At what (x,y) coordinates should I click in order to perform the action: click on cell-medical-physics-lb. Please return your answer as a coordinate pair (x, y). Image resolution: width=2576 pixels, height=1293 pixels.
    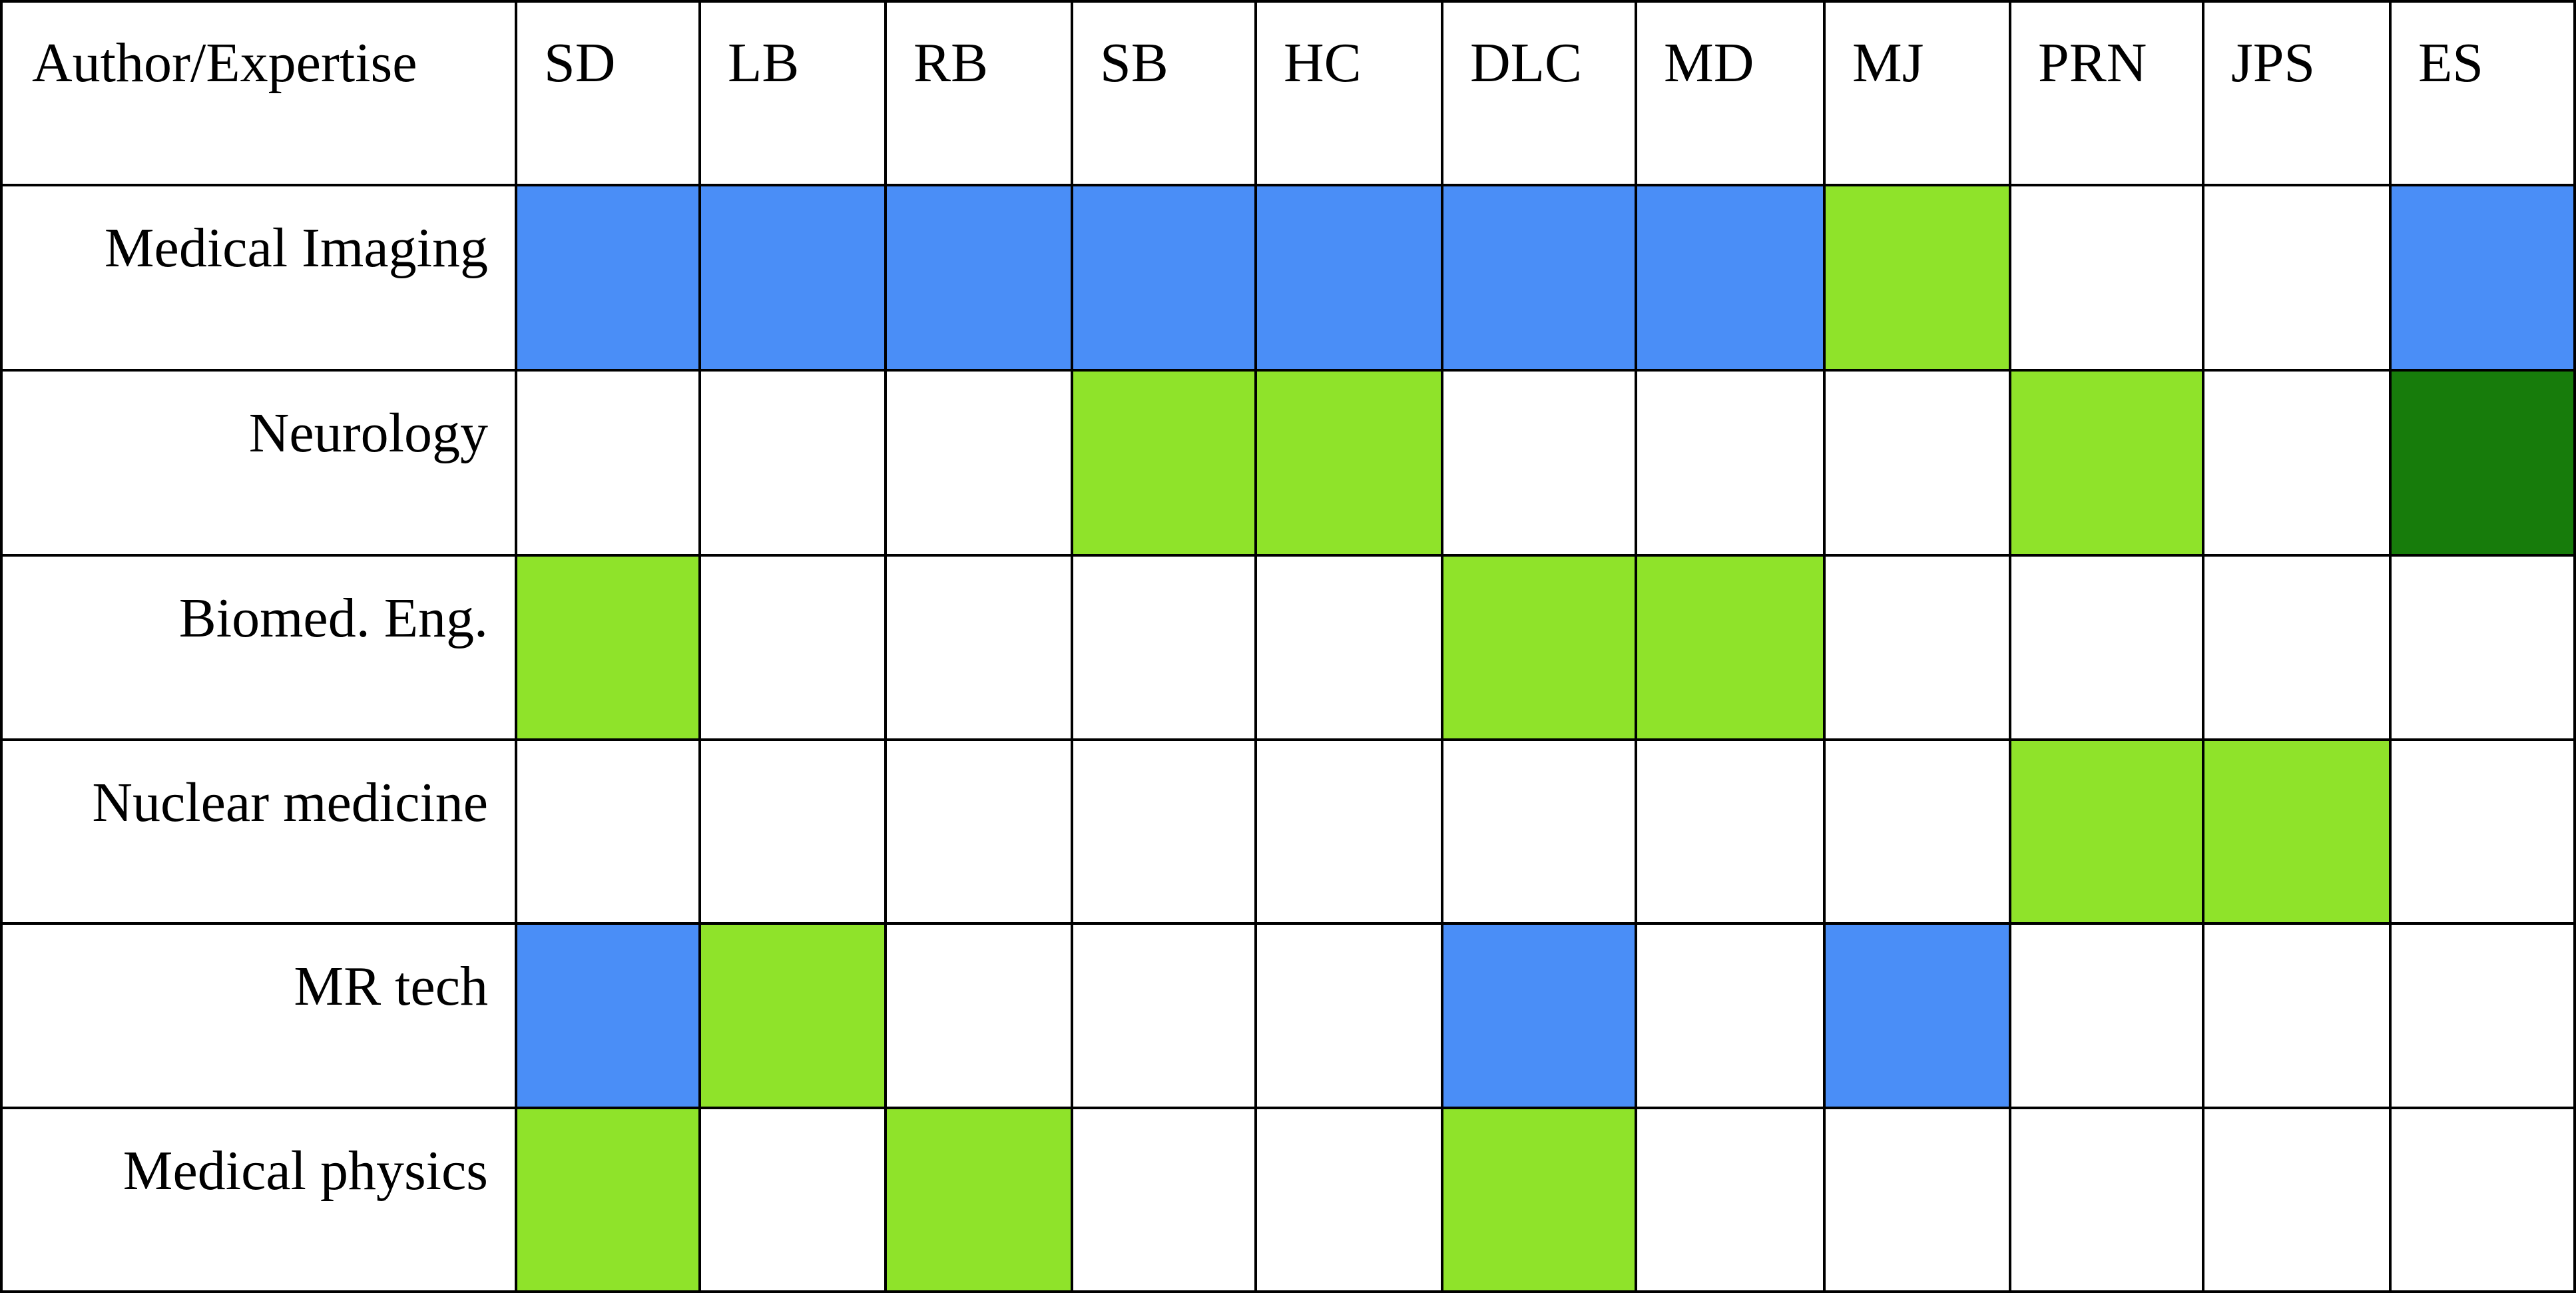
    Looking at the image, I should click on (793, 1200).